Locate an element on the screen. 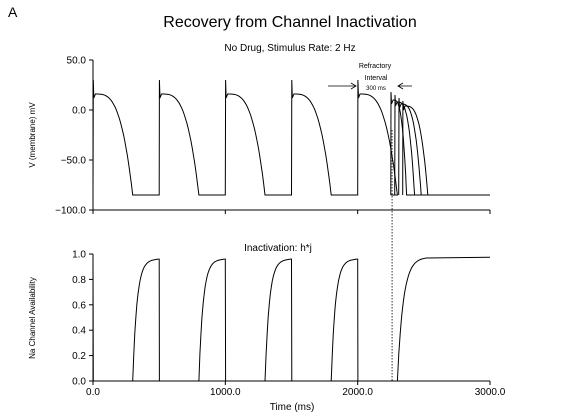 The width and height of the screenshot is (580, 419). time-x-tick-label: 1000.0 is located at coordinates (225, 392).